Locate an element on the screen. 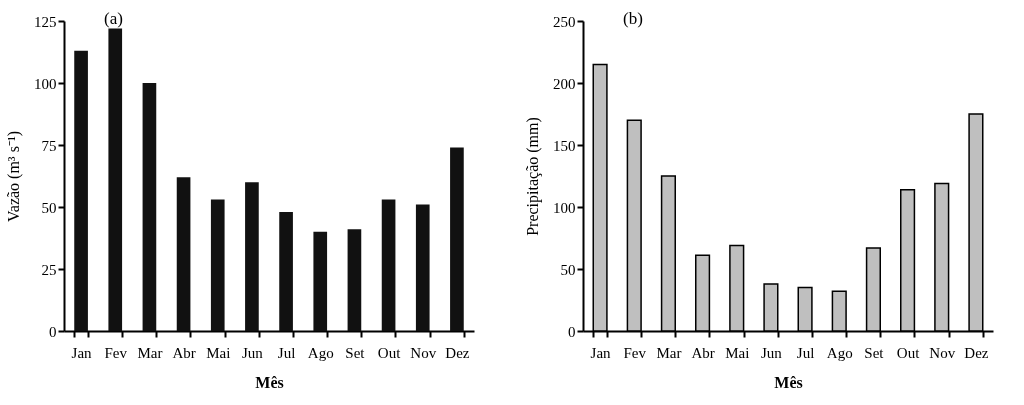 The width and height of the screenshot is (1024, 405). y-tick-label: 200 is located at coordinates (564, 83).